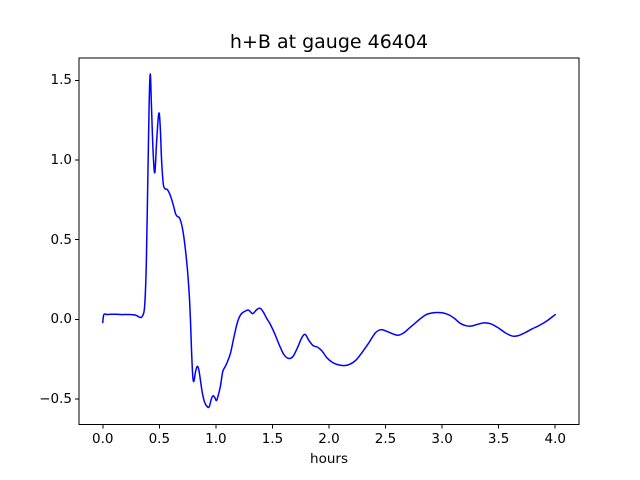 Image resolution: width=640 pixels, height=480 pixels. What do you see at coordinates (555, 439) in the screenshot?
I see `x-tick-label: 4.0` at bounding box center [555, 439].